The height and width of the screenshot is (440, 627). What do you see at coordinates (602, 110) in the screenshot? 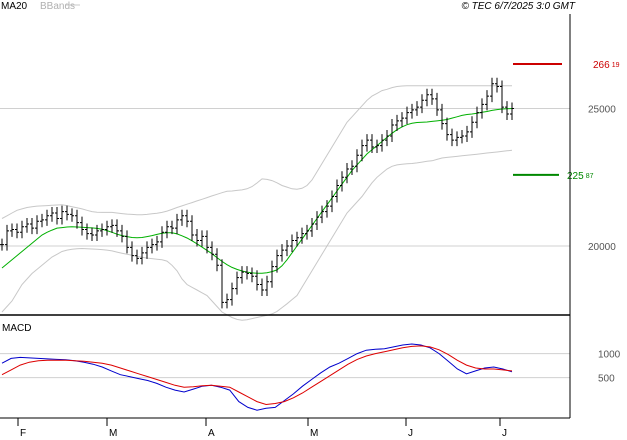
I see `price-y-tick-label: 25000` at bounding box center [602, 110].